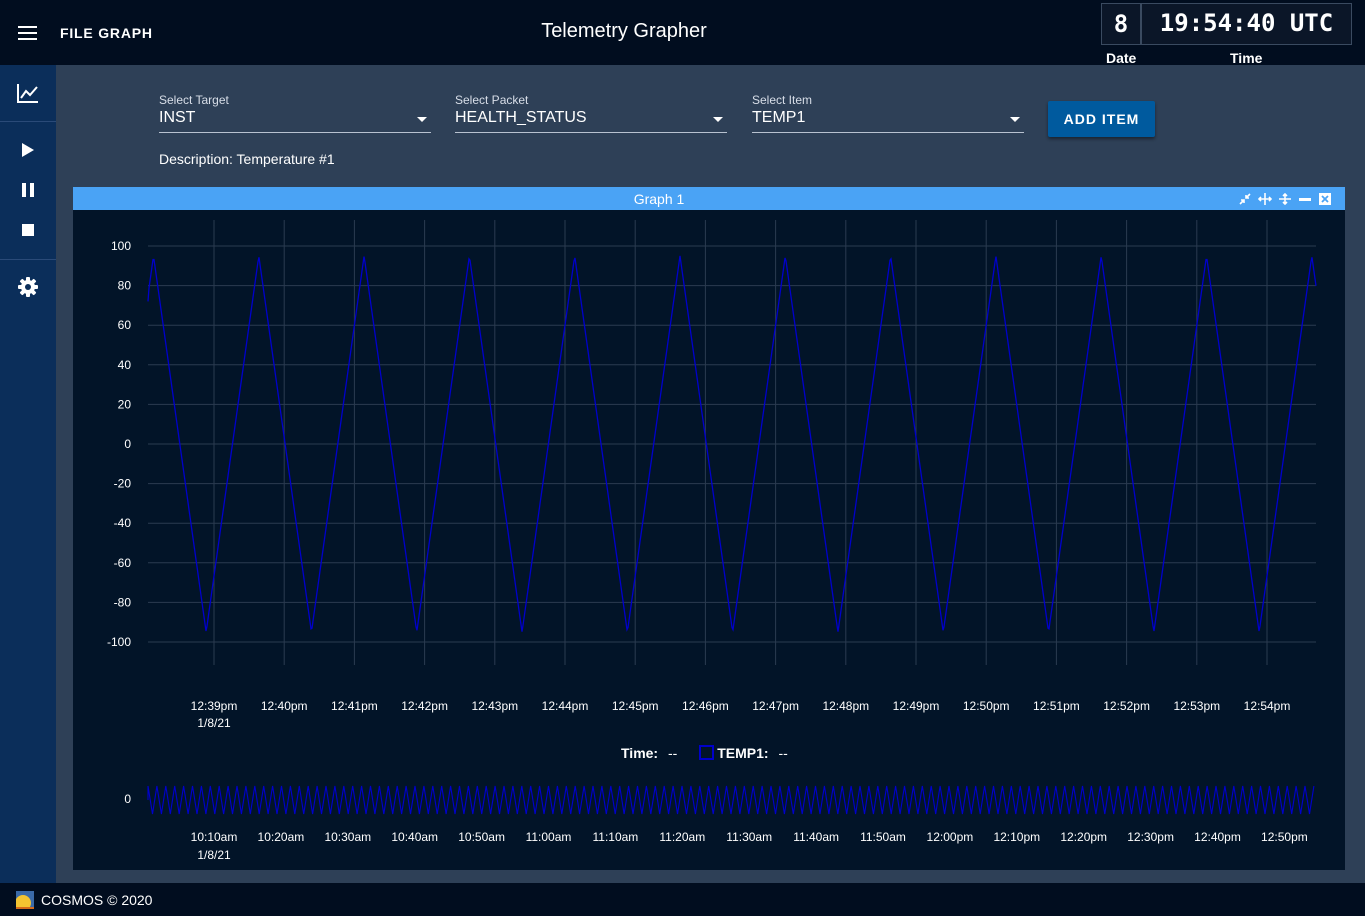 This screenshot has width=1365, height=916. Describe the element at coordinates (123, 523) in the screenshot. I see `y-tick-label: -40` at that location.